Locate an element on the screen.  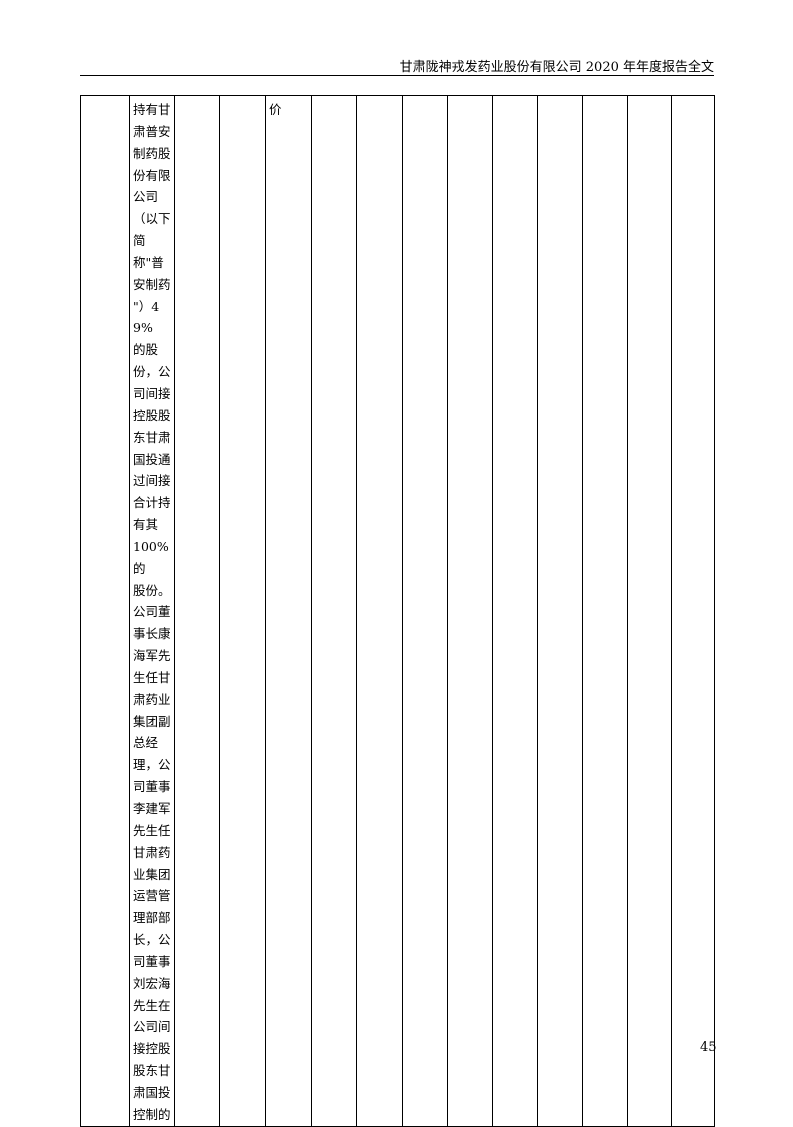
document-header-title: 甘肃陇神戎发药业股份有限公司 2020 年年度报告全文 is located at coordinates (556, 67).